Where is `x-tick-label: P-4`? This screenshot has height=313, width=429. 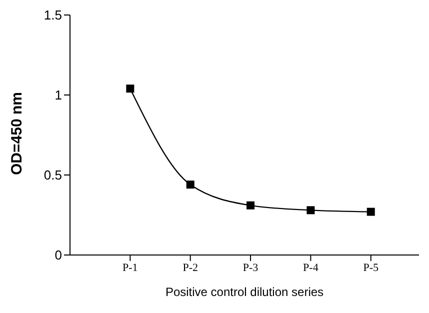 x-tick-label: P-4 is located at coordinates (311, 268).